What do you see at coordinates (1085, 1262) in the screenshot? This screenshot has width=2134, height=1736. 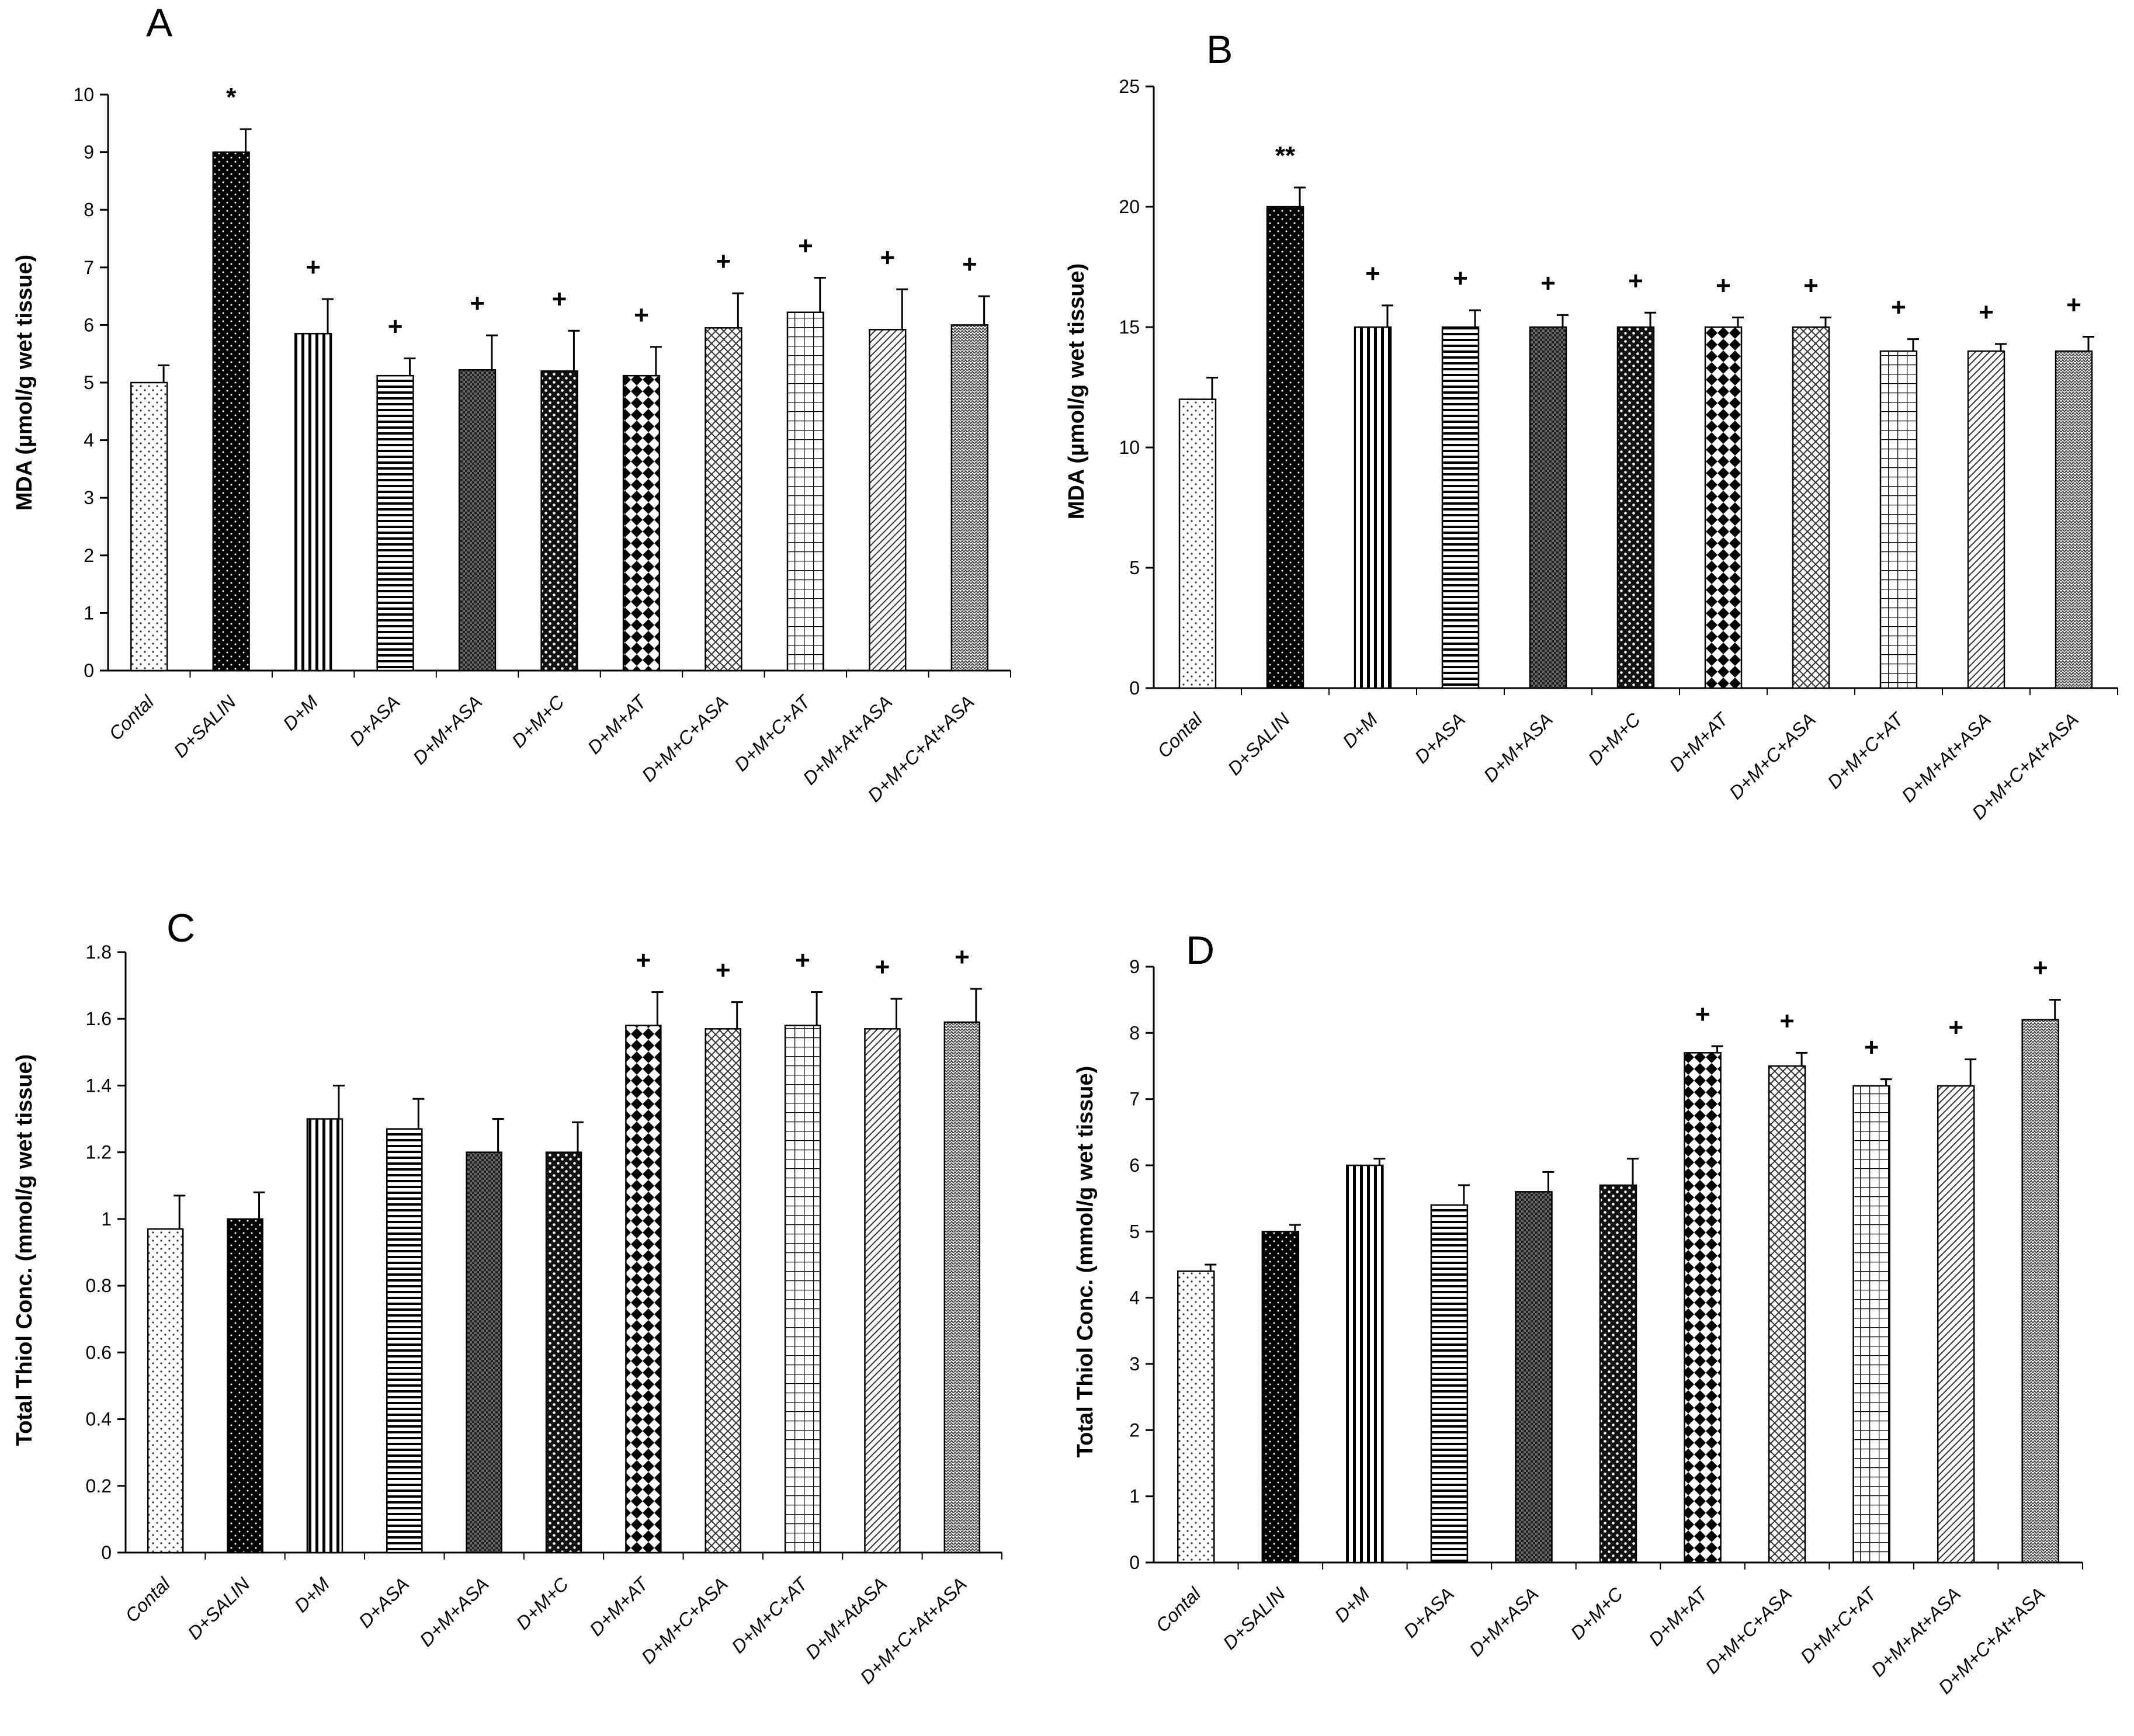 I see `y-axis-label: Total Thiol Conc. (mmol/g wet tissue)` at bounding box center [1085, 1262].